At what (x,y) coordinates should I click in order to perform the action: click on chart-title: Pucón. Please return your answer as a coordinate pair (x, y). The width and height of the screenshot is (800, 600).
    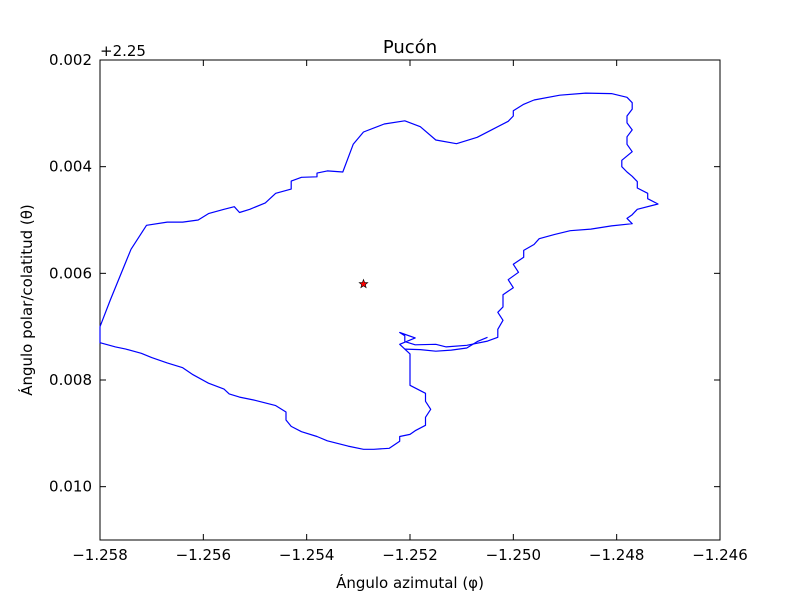
    Looking at the image, I should click on (410, 47).